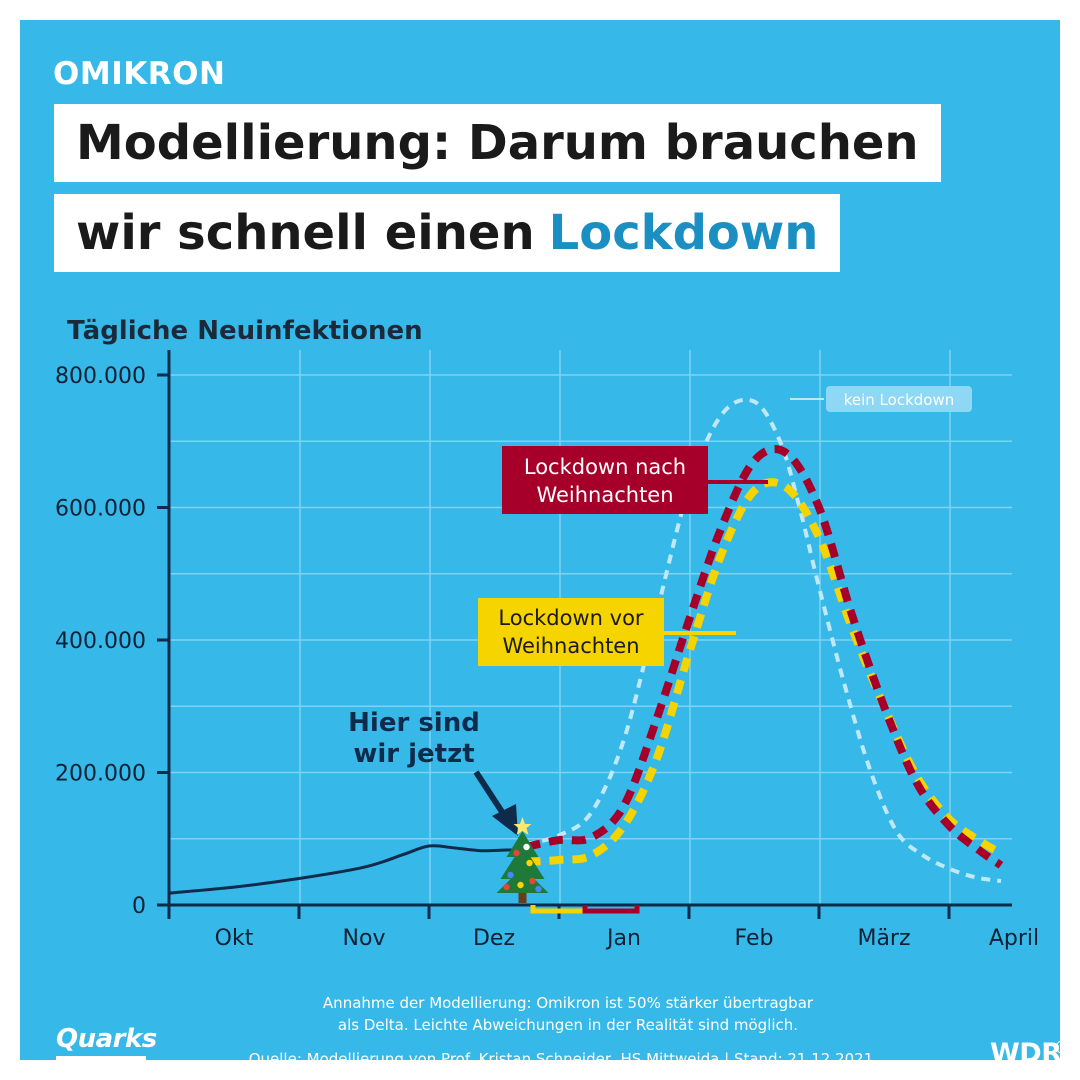 The height and width of the screenshot is (1080, 1080). What do you see at coordinates (604, 495) in the screenshot?
I see `after-christmas-label-line-2: Weihnachten` at bounding box center [604, 495].